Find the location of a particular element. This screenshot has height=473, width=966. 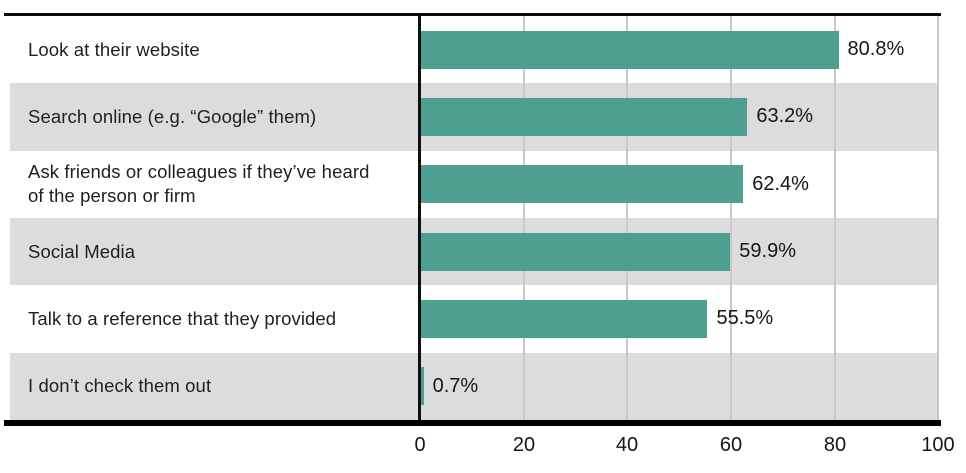

category-label: Search online (e.g. “Google” them) is located at coordinates (172, 116).